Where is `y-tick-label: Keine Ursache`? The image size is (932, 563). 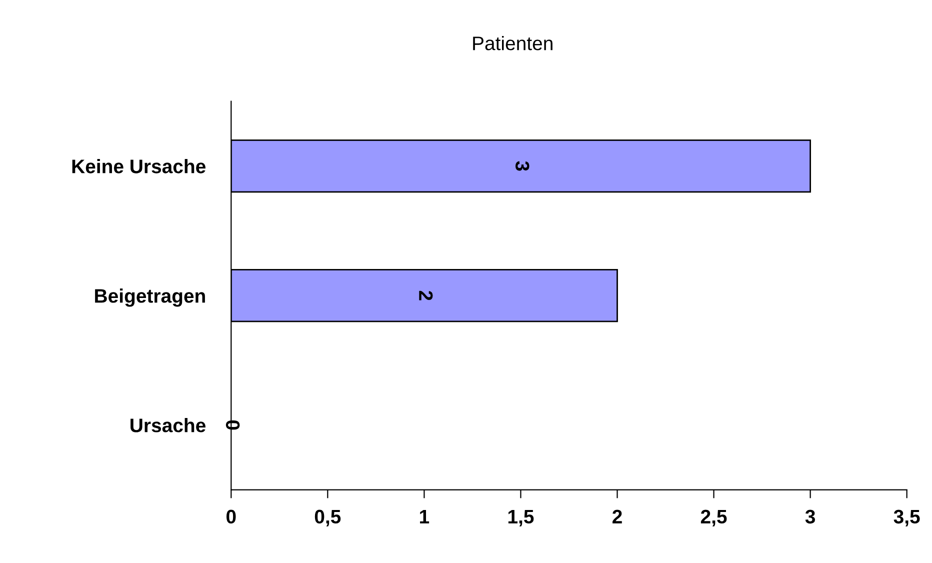
y-tick-label: Keine Ursache is located at coordinates (139, 166).